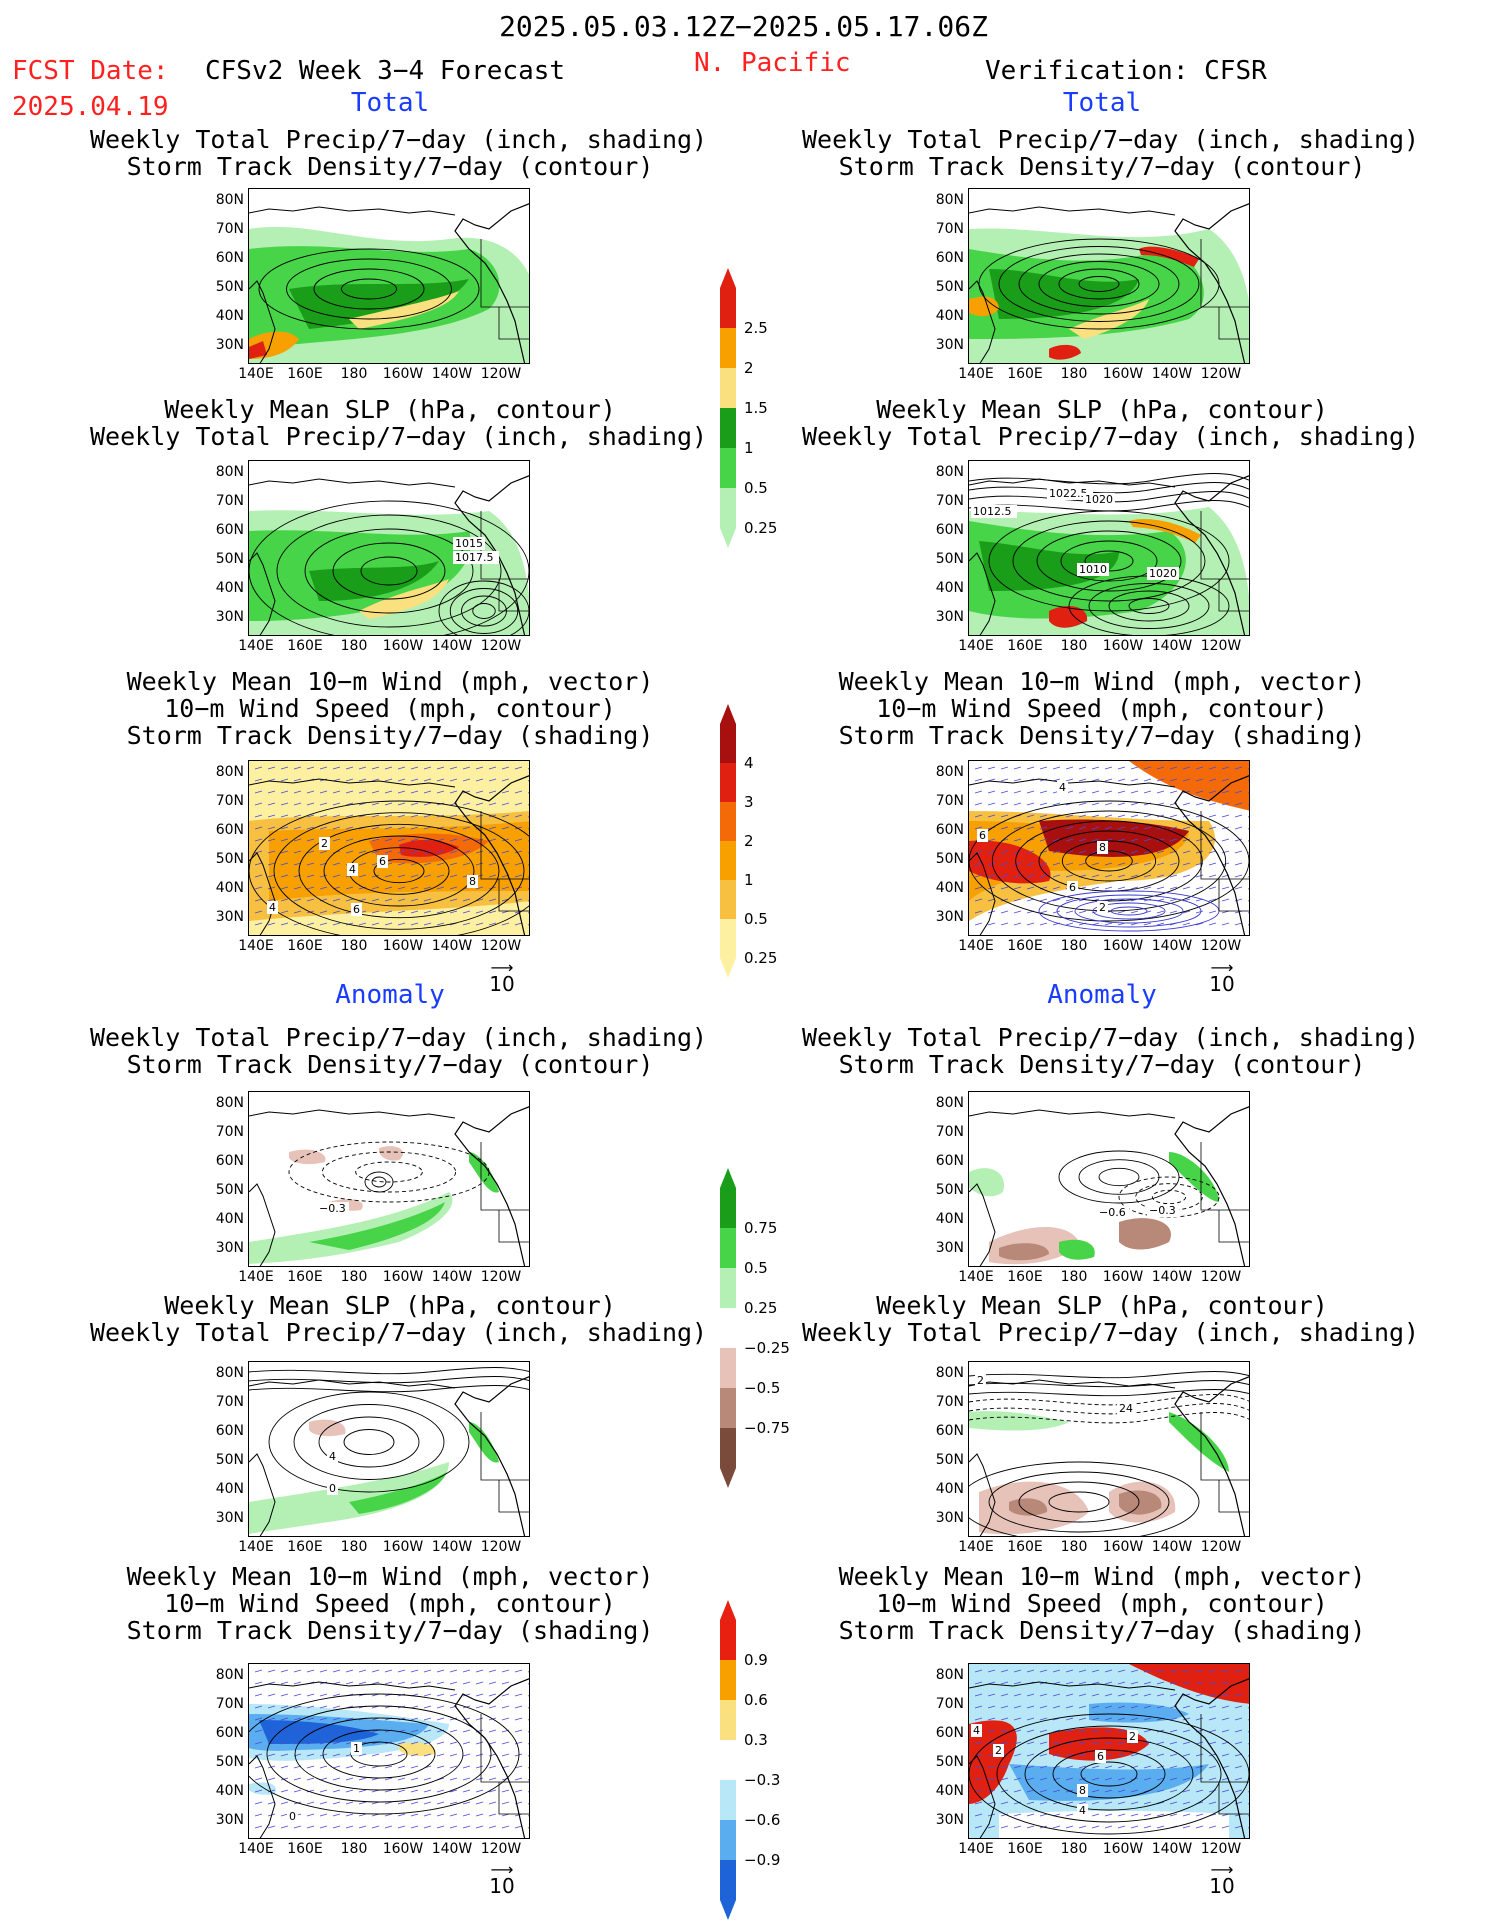 This screenshot has height=1925, width=1487. What do you see at coordinates (1109, 548) in the screenshot?
I see `map-ob-total-slp: 1022.5 1020 1012.5 1010 1020` at bounding box center [1109, 548].